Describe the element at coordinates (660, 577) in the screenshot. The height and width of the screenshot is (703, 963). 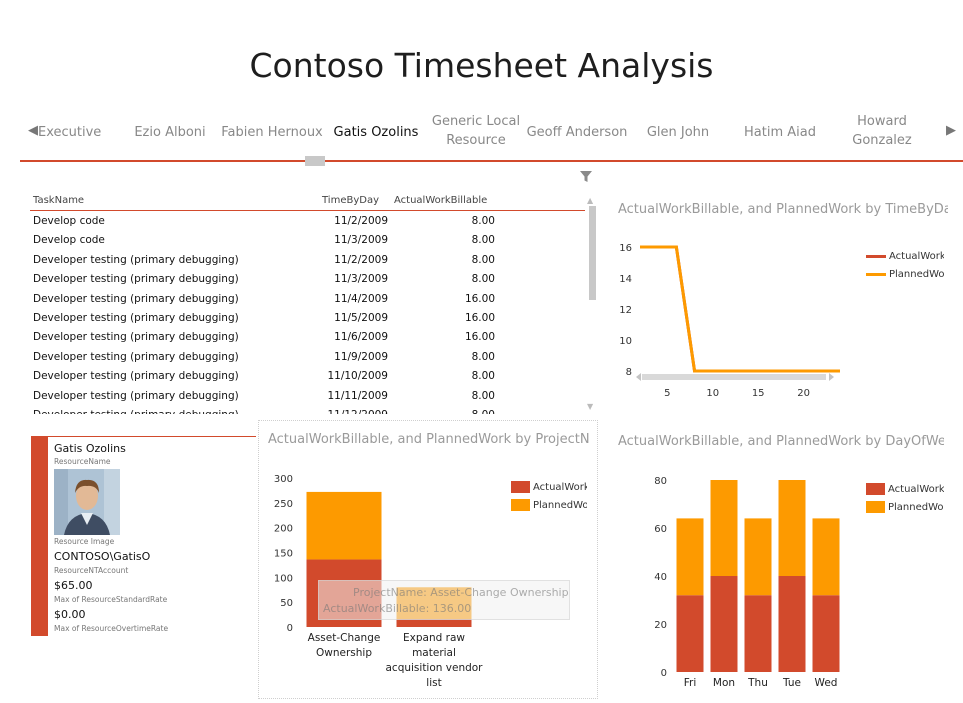
I see `y-tick-label: 40` at that location.